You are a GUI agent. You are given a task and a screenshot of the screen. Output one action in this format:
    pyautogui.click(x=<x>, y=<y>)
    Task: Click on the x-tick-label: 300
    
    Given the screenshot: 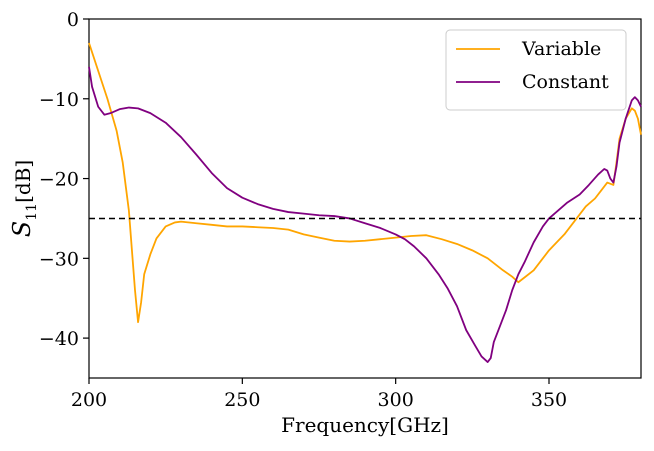 What is the action you would take?
    pyautogui.click(x=396, y=400)
    